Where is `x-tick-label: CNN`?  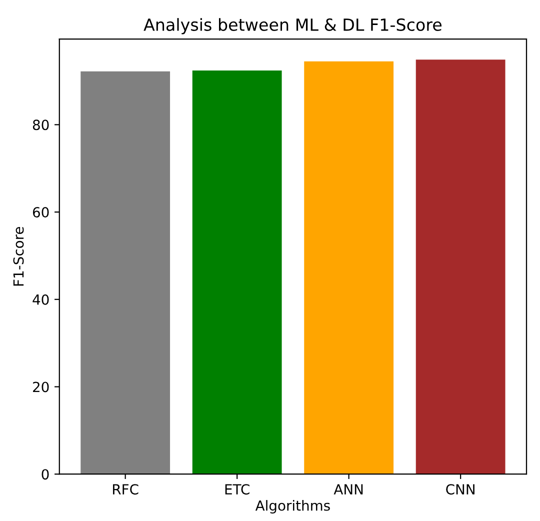 x-tick-label: CNN is located at coordinates (460, 489).